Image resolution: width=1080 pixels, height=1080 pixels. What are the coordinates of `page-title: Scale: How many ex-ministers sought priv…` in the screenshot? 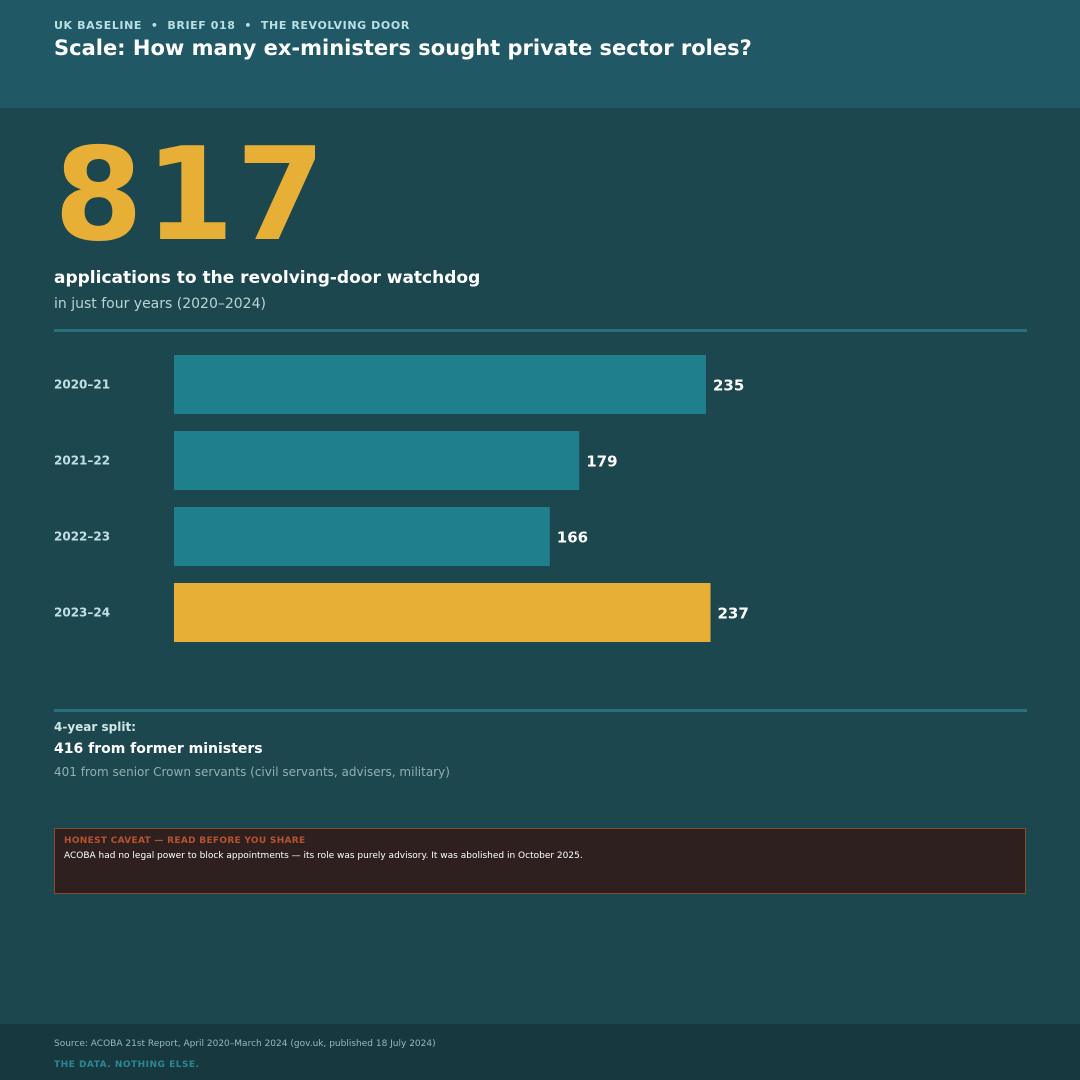 It's located at (403, 48).